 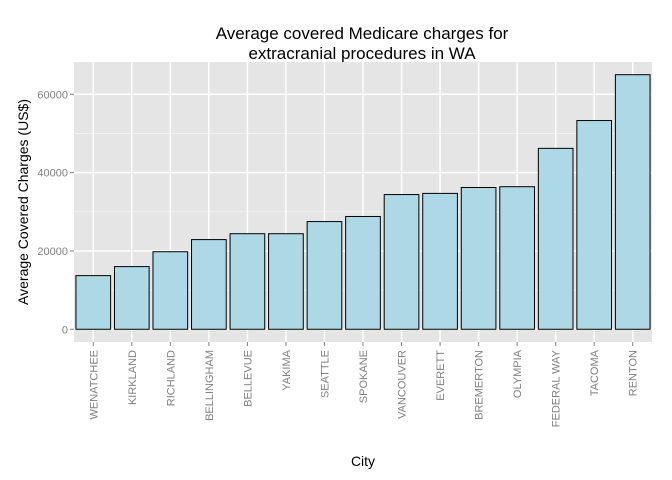 What do you see at coordinates (286, 281) in the screenshot?
I see `bar-yakima` at bounding box center [286, 281].